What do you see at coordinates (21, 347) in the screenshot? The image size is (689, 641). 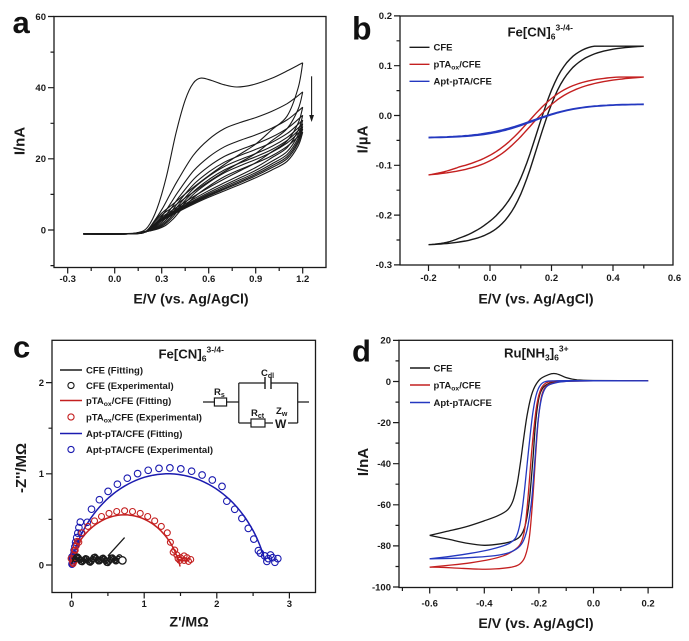 I see `svg-text: c` at bounding box center [21, 347].